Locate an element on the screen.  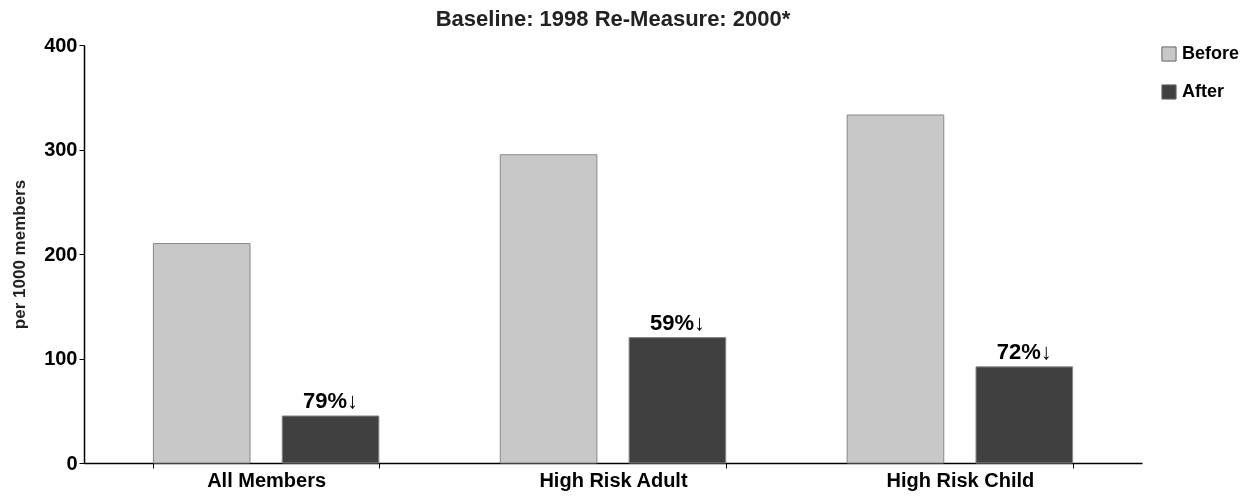
y-tick-label: 100 is located at coordinates (61, 358).